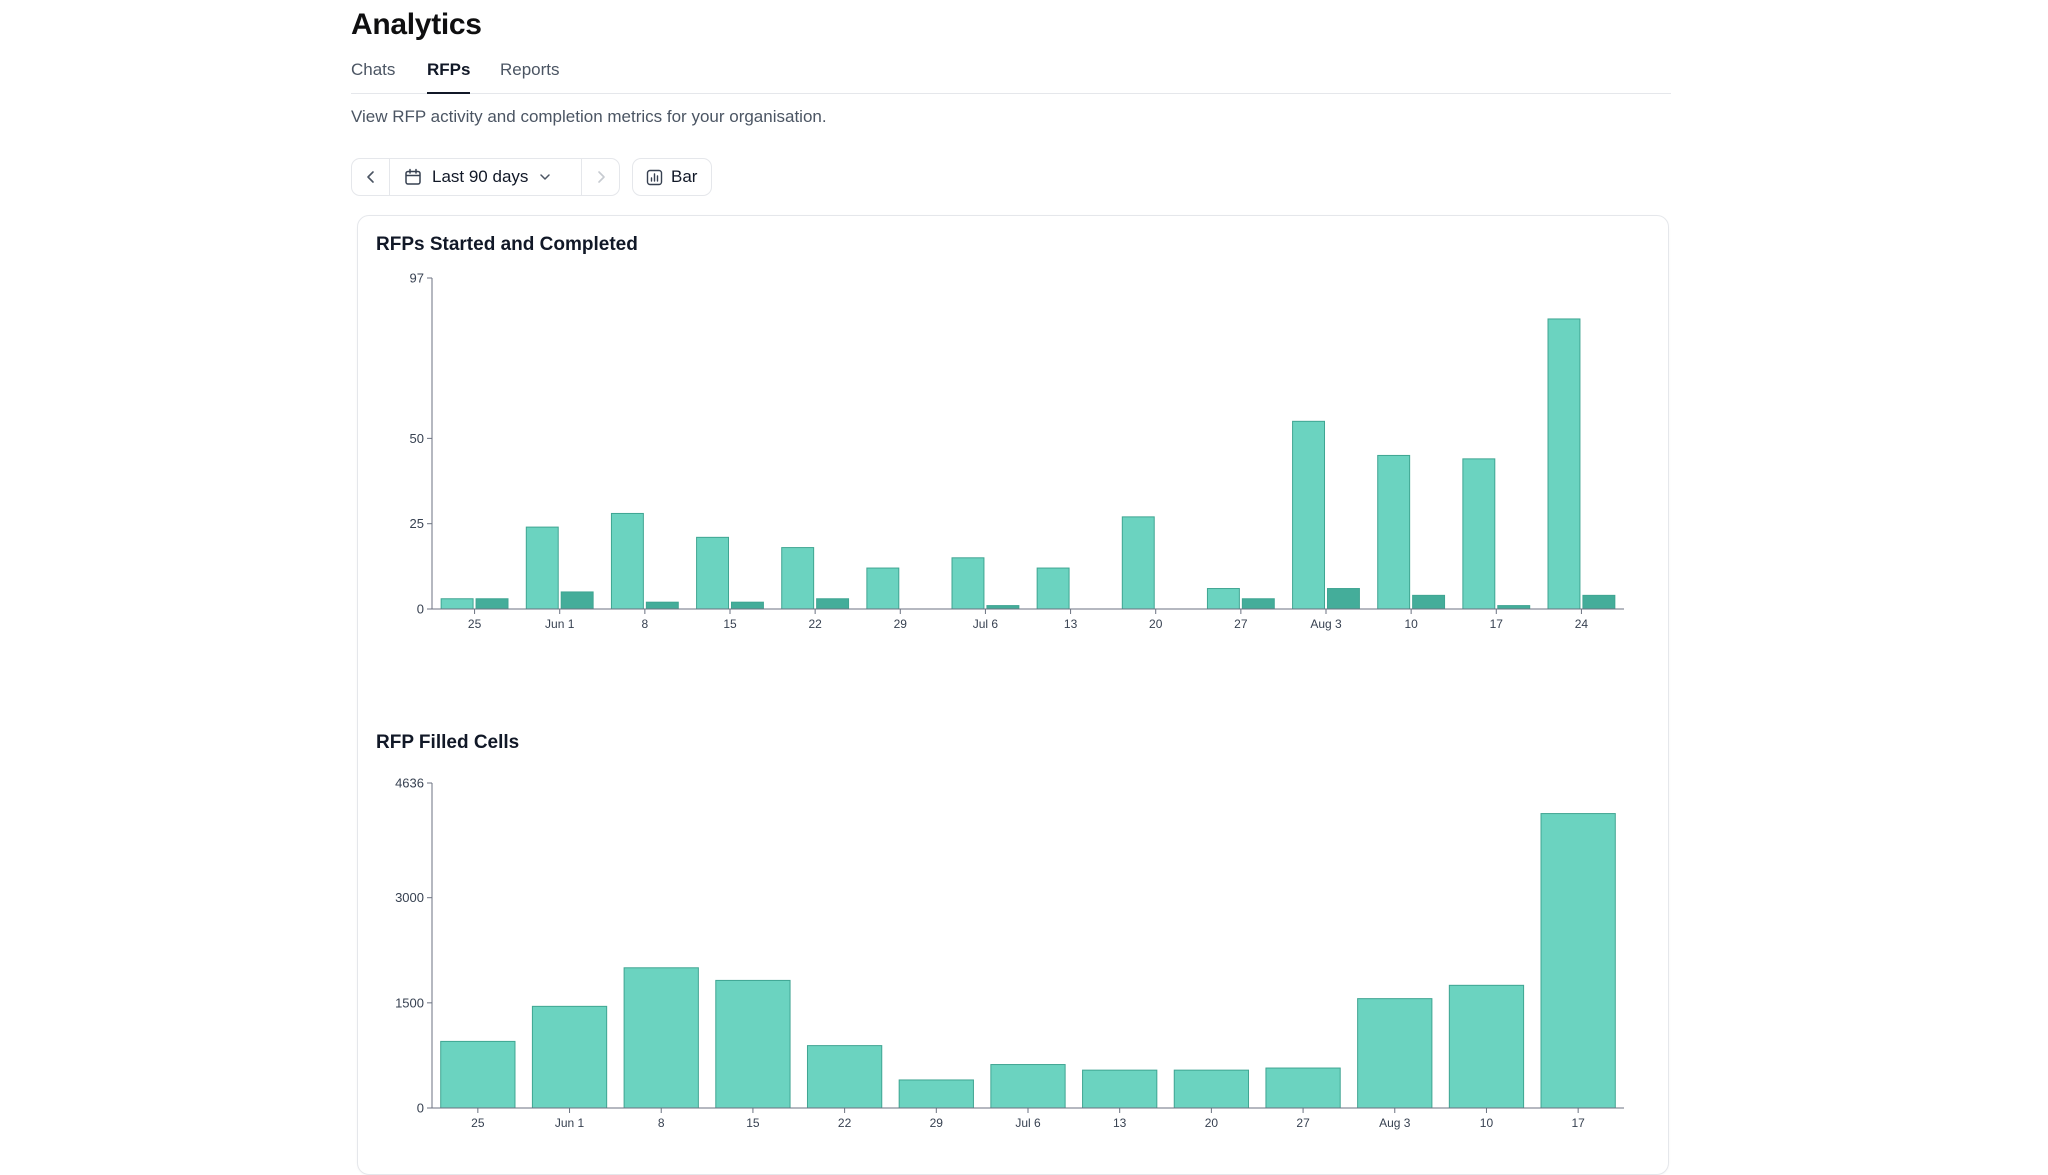 This screenshot has width=2048, height=1175. I want to click on date-range-select: Last 90 days, so click(486, 177).